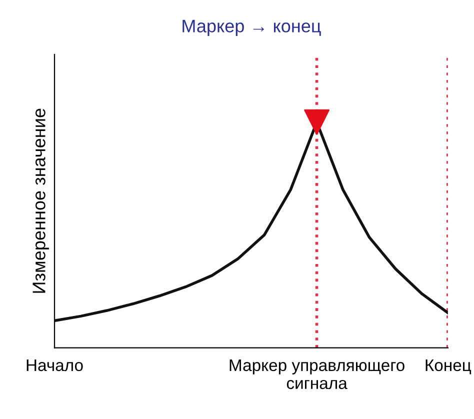 This screenshot has height=419, width=474. I want to click on x-tick-label: Конец, so click(449, 366).